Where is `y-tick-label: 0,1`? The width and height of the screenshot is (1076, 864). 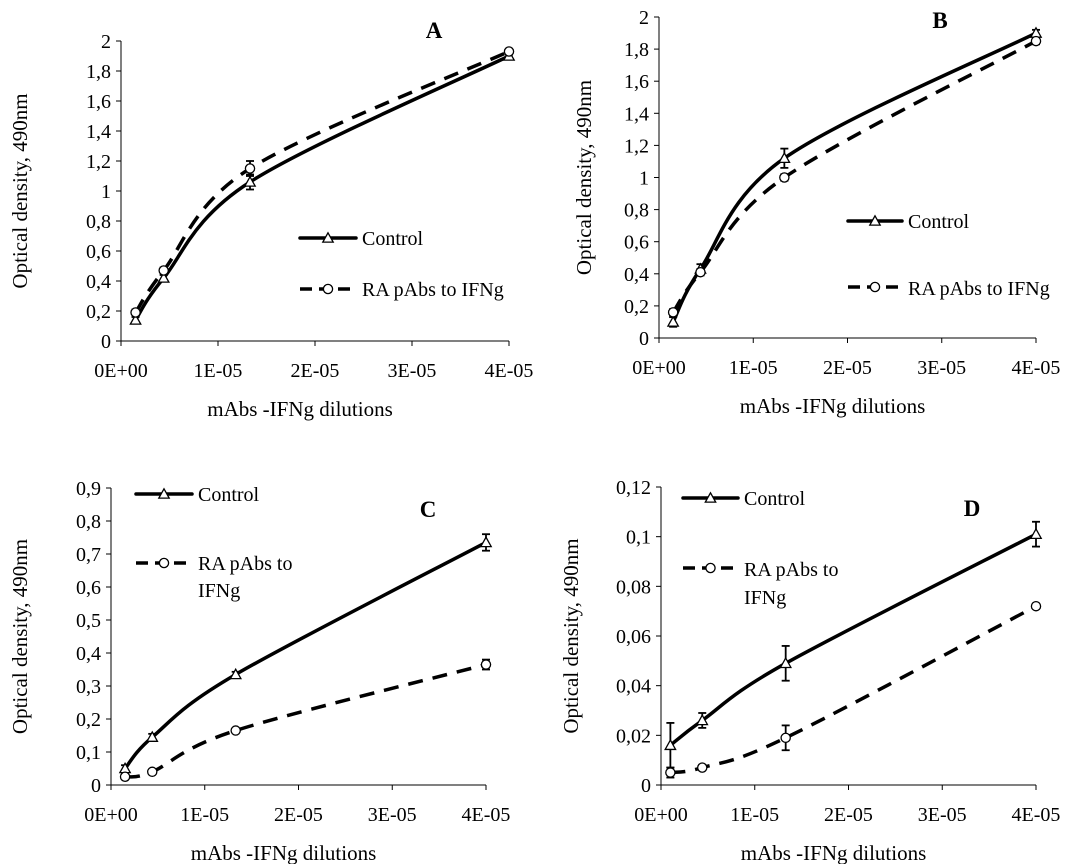
y-tick-label: 0,1 is located at coordinates (88, 753).